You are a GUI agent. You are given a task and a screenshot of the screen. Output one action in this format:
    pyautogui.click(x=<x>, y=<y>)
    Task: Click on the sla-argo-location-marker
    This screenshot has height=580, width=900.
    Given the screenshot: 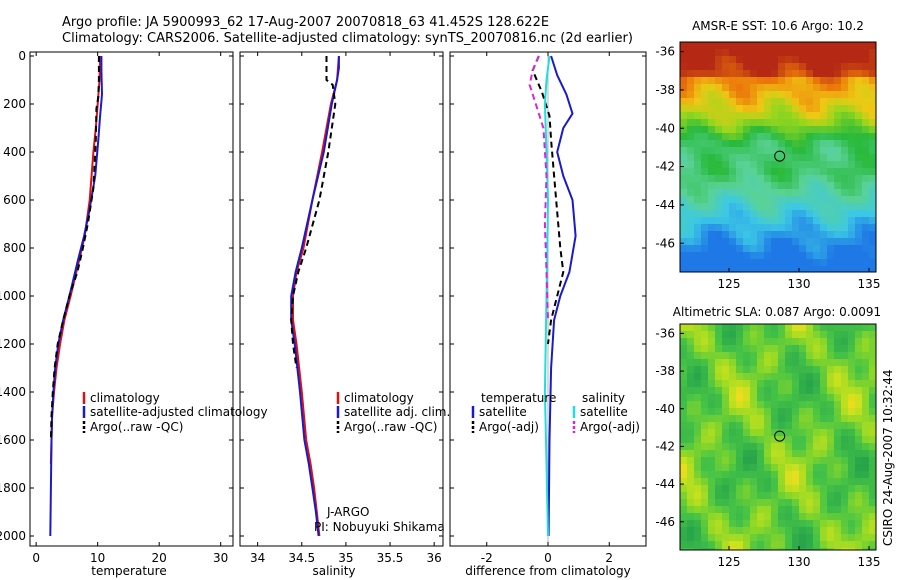 What is the action you would take?
    pyautogui.click(x=780, y=436)
    